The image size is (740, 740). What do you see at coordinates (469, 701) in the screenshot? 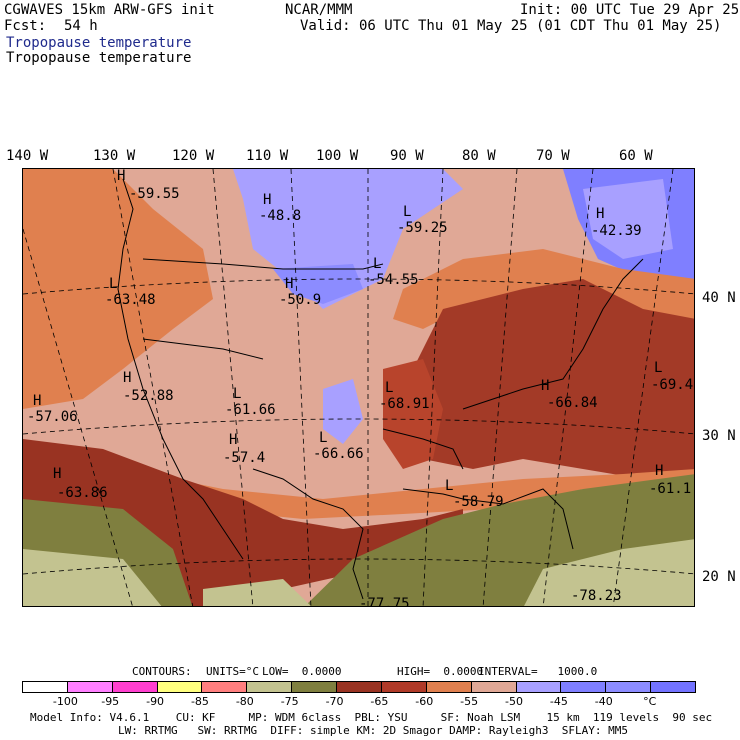
I see `colorbar-tick-label: -55` at bounding box center [469, 701].